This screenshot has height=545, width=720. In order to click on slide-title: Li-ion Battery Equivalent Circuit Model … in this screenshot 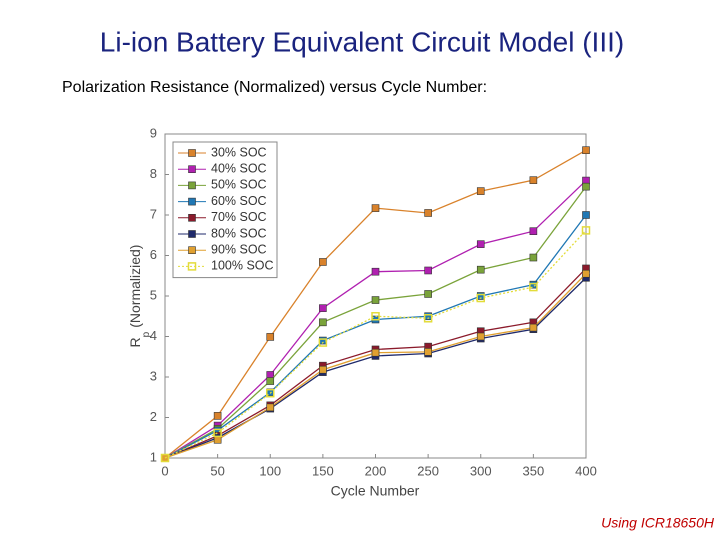, I will do `click(362, 41)`.